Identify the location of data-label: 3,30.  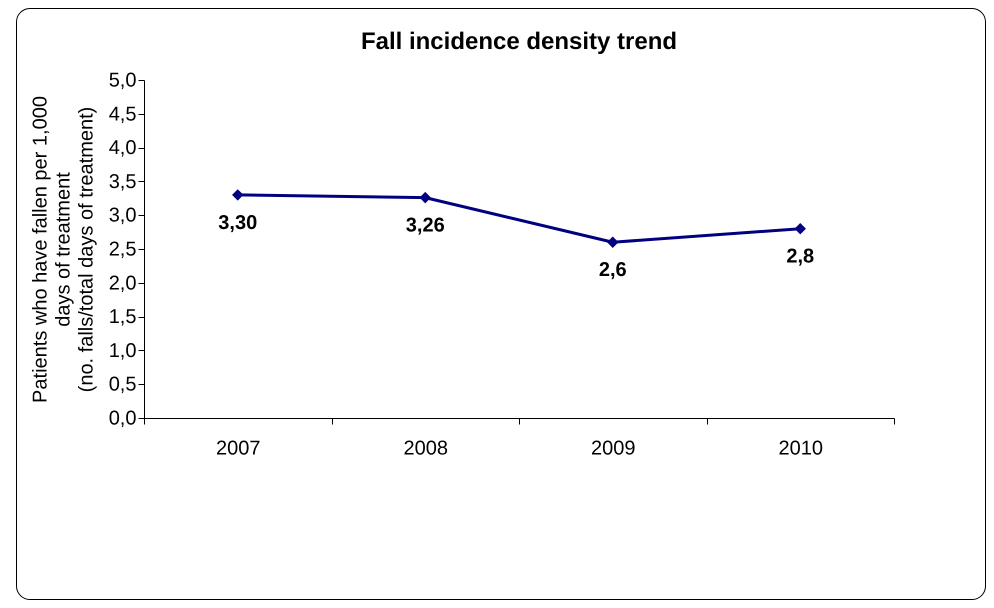
(238, 223).